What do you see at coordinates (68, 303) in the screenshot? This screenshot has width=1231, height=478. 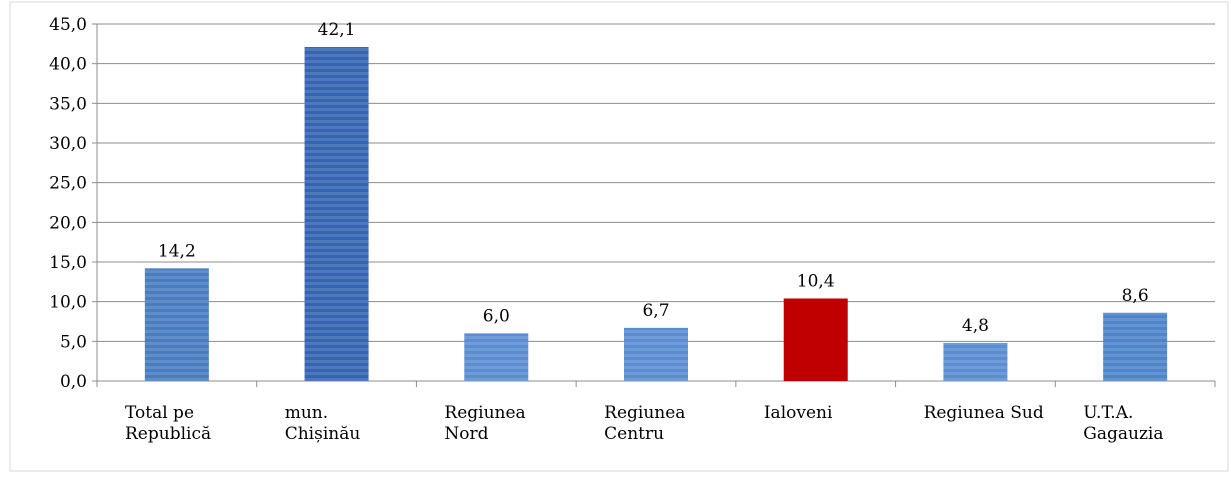 I see `y-tick-label: 10,0` at bounding box center [68, 303].